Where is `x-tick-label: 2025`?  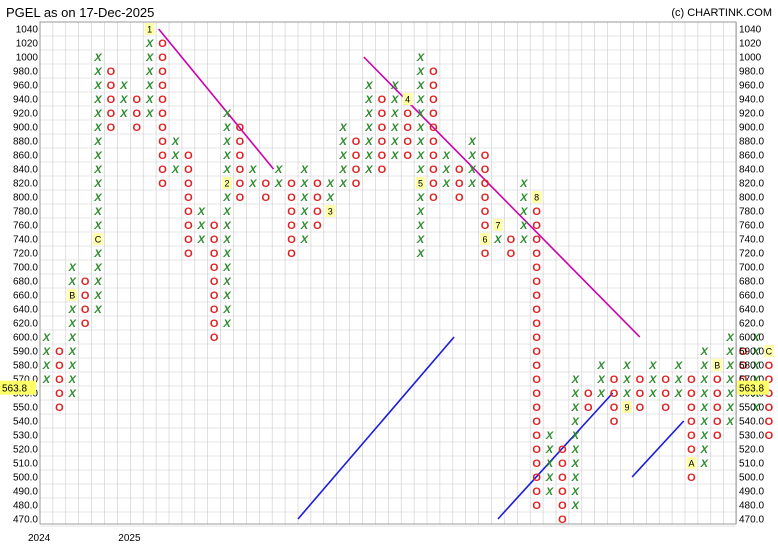 x-tick-label: 2025 is located at coordinates (129, 538).